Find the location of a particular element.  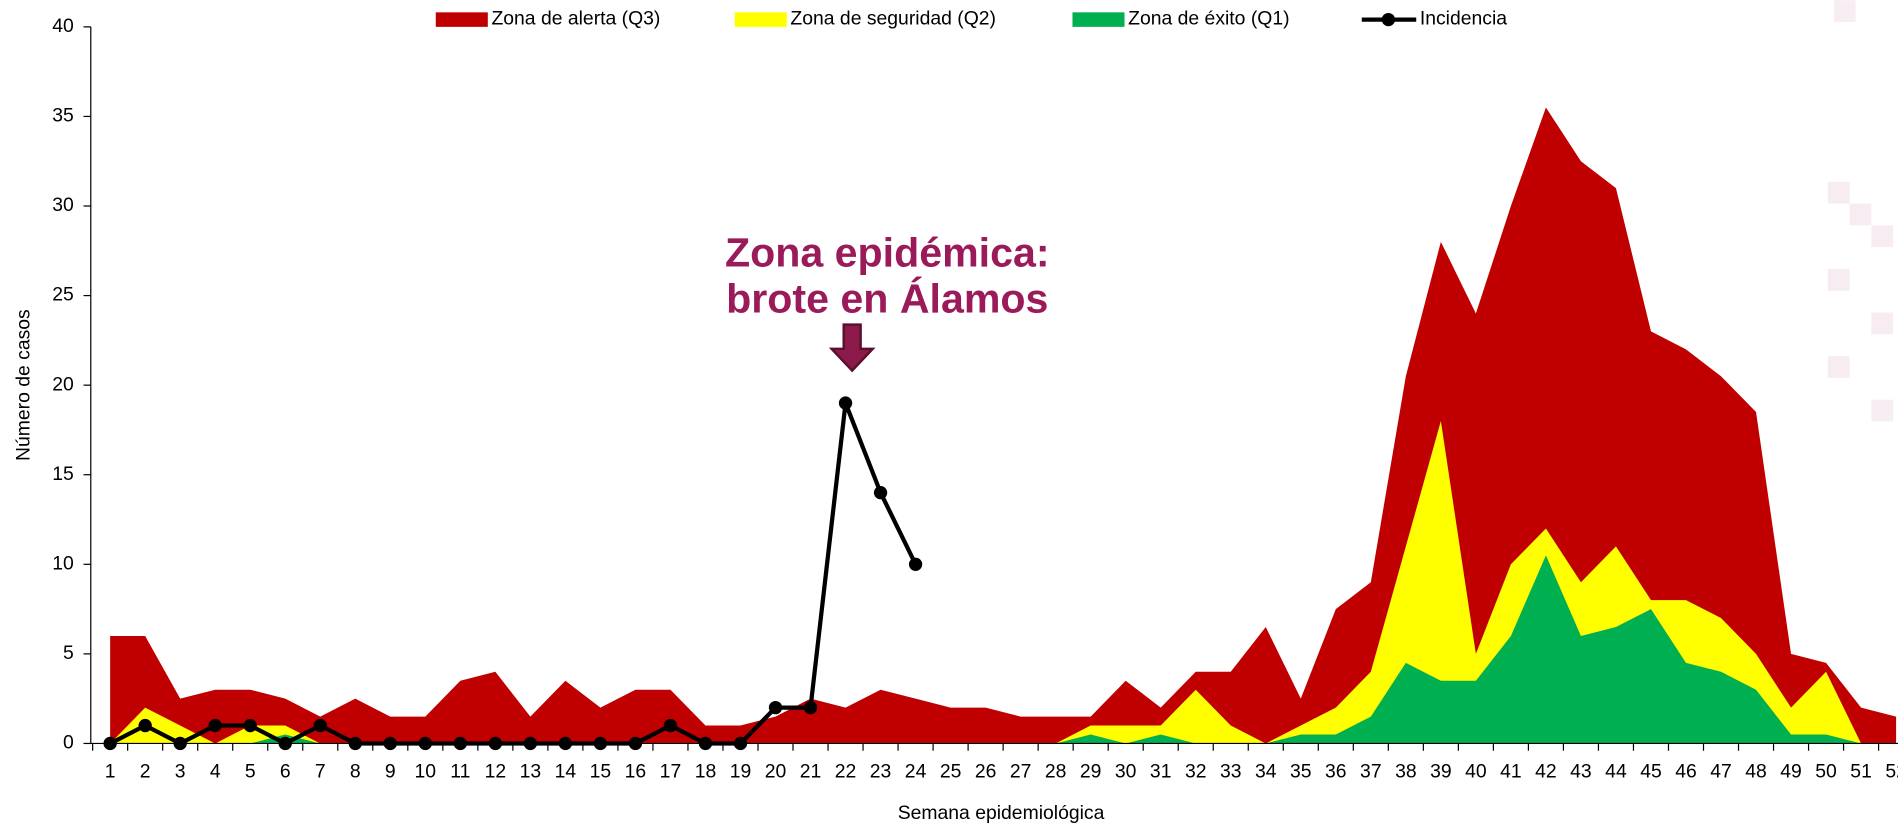

x-tick-label: 25 is located at coordinates (951, 772).